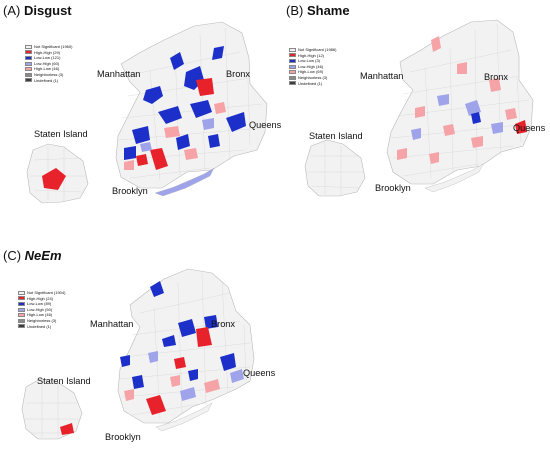  I want to click on legend-item: Low-Low (121), so click(48, 58).